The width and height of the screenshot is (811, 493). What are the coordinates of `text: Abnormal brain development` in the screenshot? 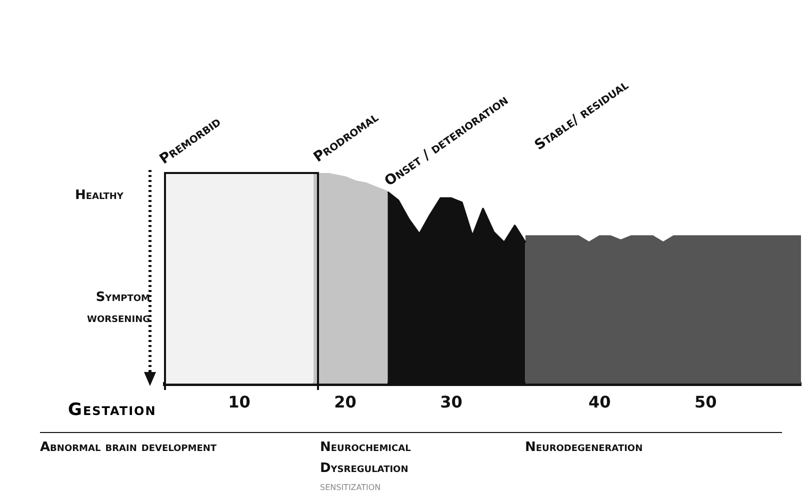 It's located at (129, 448).